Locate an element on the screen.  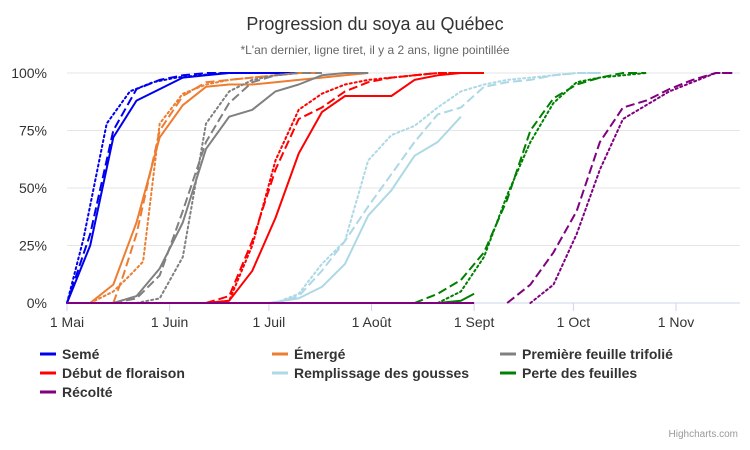
legend-item: Début de floraison is located at coordinates (112, 373).